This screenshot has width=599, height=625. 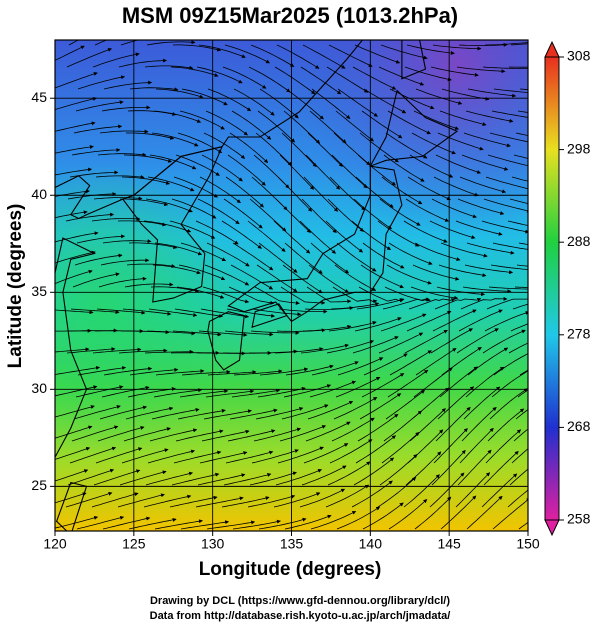 I want to click on colorbar-tick-label: 298, so click(x=579, y=148).